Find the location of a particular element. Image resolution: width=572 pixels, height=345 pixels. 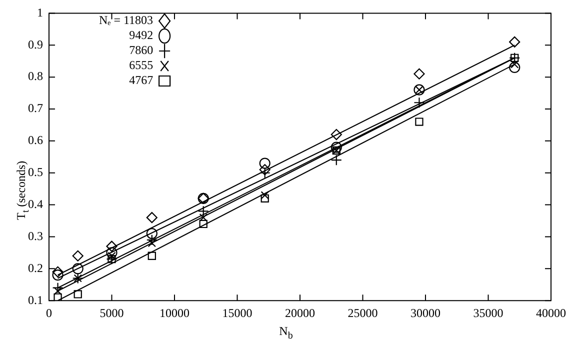

y-tick-label: 0.6 is located at coordinates (35, 140).